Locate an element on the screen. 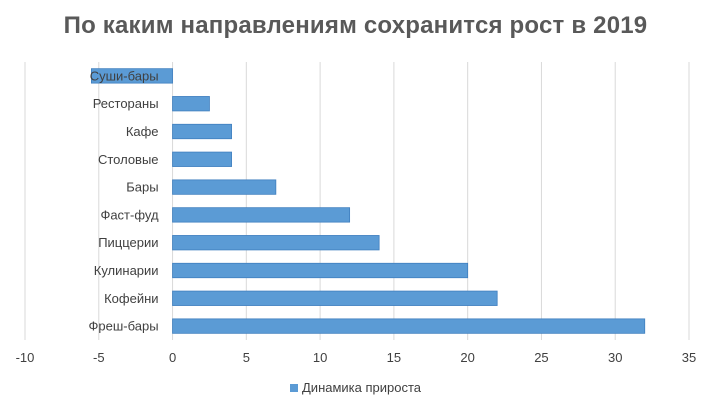 This screenshot has width=711, height=415. legend-swatch is located at coordinates (294, 388).